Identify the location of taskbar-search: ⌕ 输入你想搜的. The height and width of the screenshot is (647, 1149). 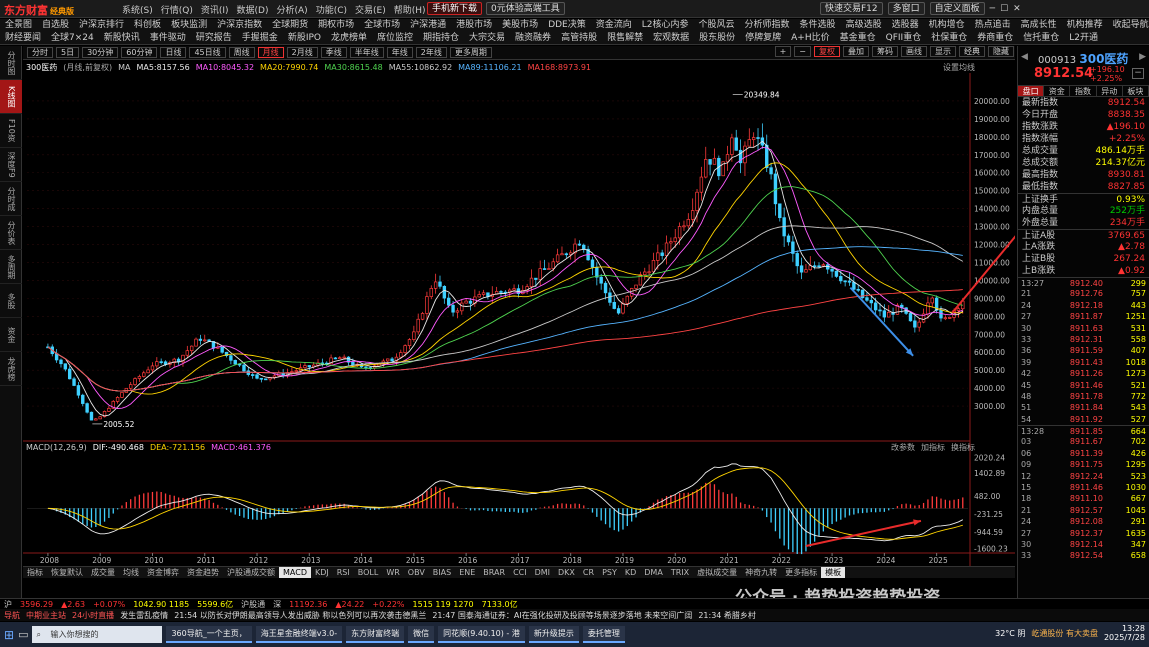
(97, 634).